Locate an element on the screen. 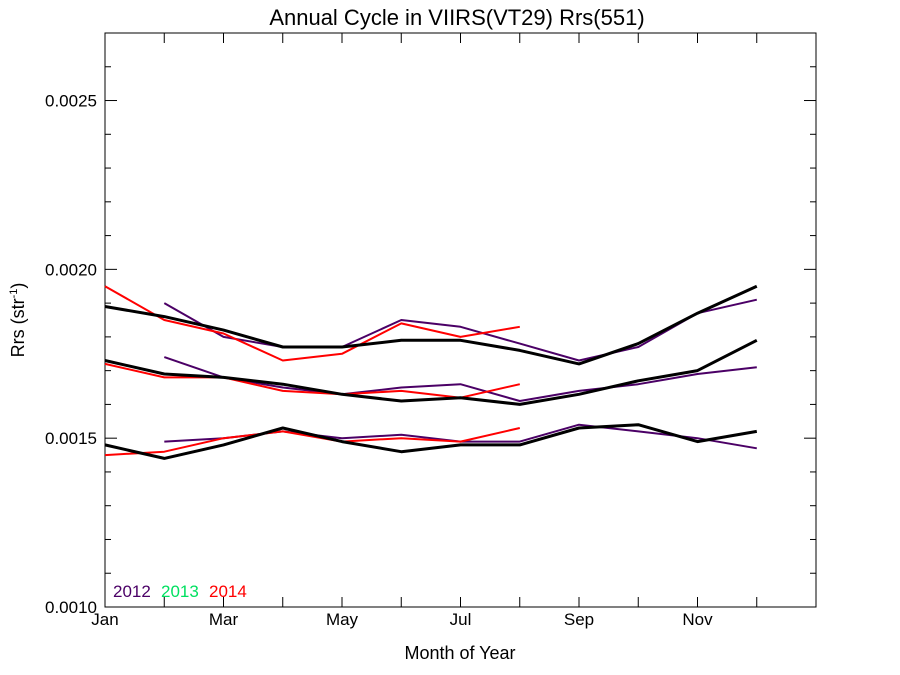  series-line-lower-climatology is located at coordinates (431, 441).